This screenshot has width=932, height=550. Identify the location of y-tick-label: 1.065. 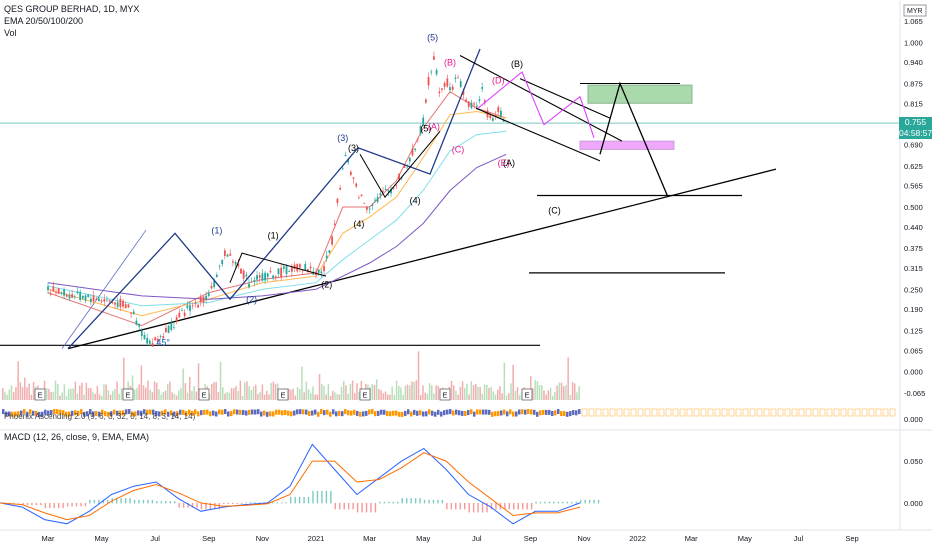
(913, 21).